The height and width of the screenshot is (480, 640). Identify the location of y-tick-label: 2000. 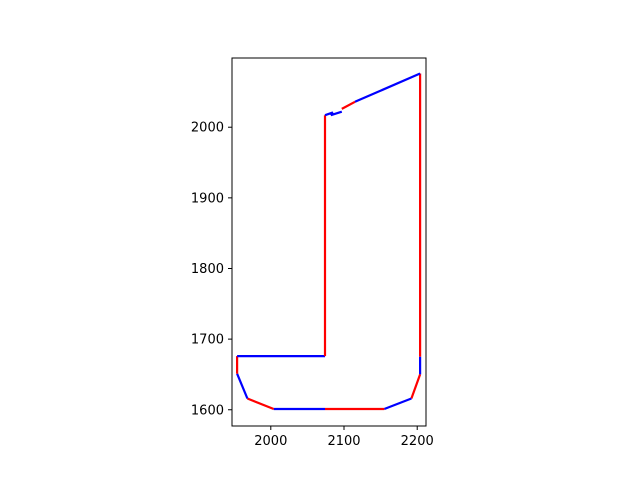
(207, 128).